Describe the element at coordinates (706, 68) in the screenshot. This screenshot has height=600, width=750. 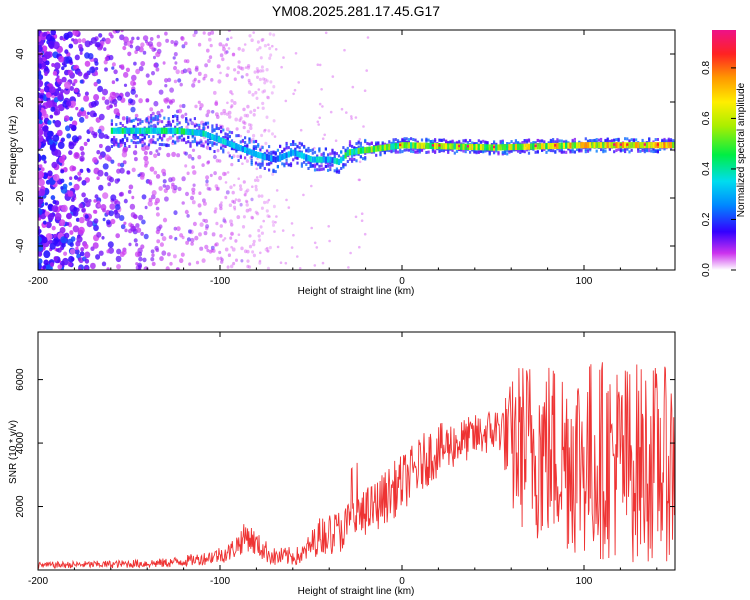
I see `colorbar-tick-label: 0.8` at that location.